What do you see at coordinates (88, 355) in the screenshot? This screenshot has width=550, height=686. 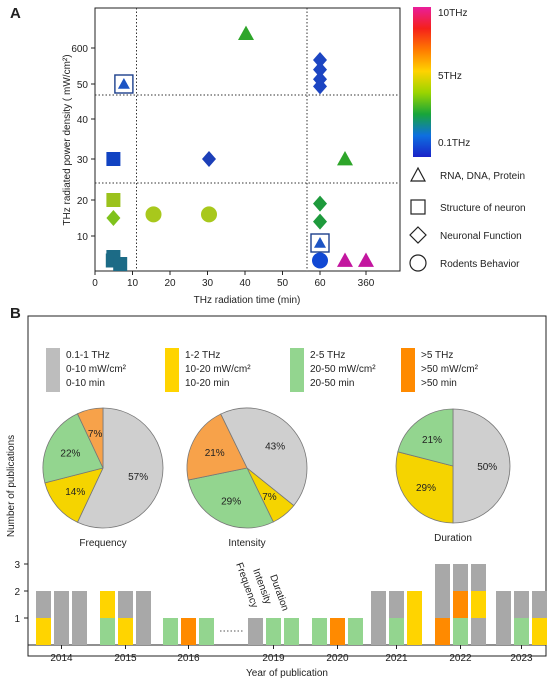 I see `legend-text: 0.1-1 THz` at bounding box center [88, 355].